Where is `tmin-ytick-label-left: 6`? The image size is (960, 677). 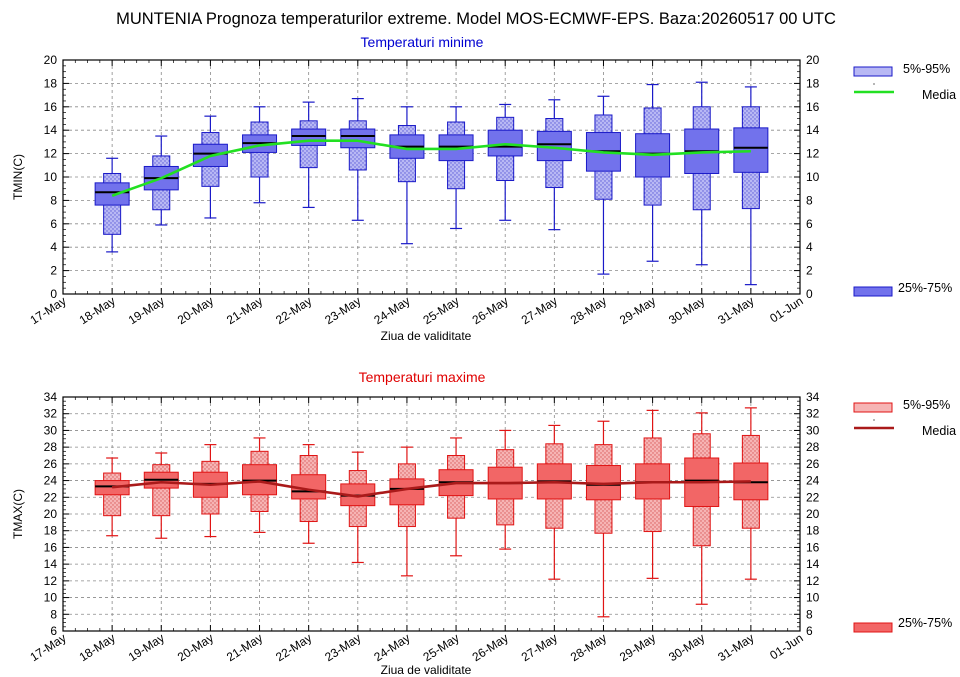
tmin-ytick-label-left: 6 is located at coordinates (53, 224).